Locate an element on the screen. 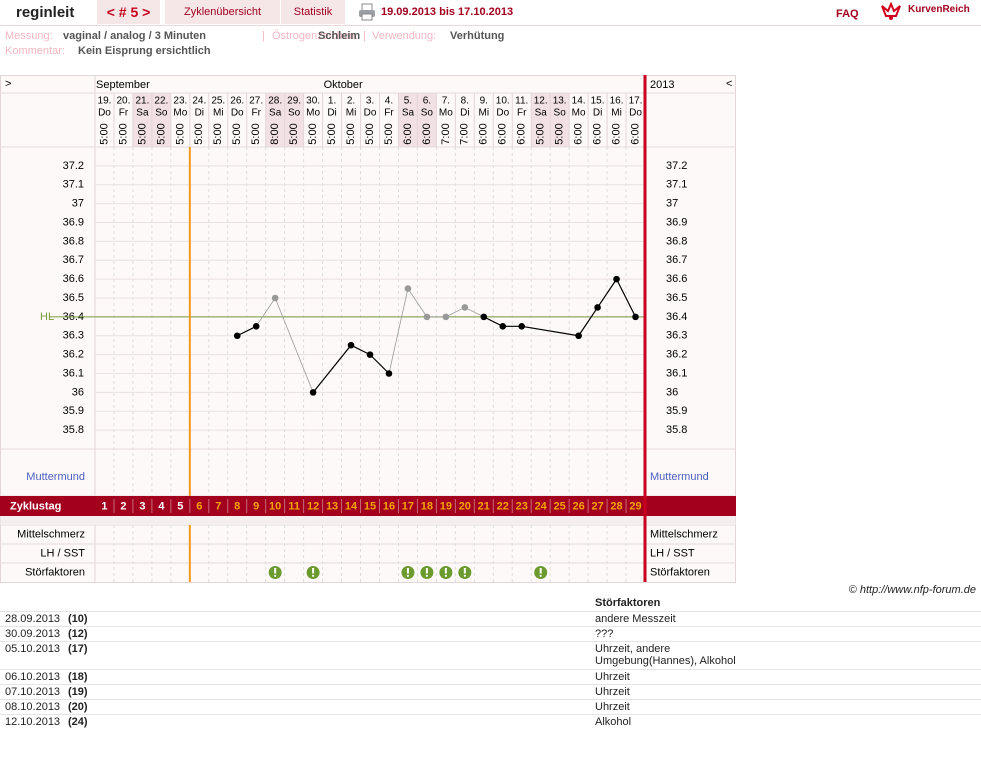 Image resolution: width=981 pixels, height=776 pixels. day-label: 17. is located at coordinates (636, 101).